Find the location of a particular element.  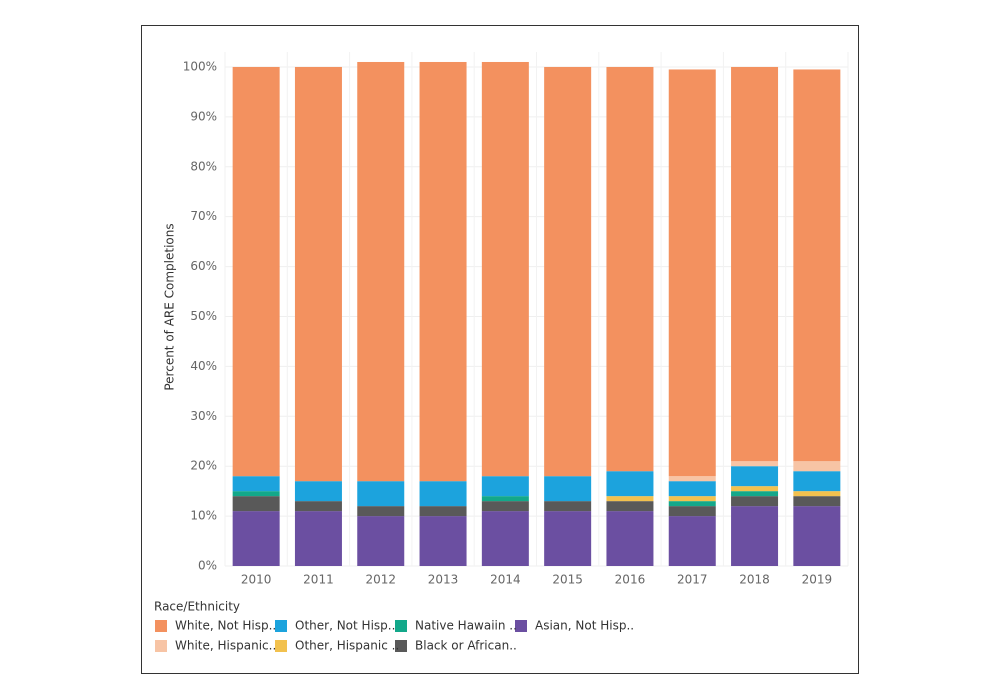

x-tick-label: 2015 is located at coordinates (567, 580).